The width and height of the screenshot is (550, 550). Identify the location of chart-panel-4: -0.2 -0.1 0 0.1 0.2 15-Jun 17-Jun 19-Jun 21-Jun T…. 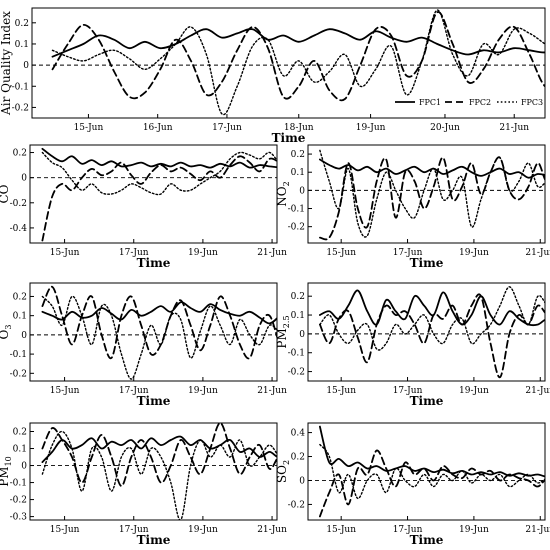
(412, 345).